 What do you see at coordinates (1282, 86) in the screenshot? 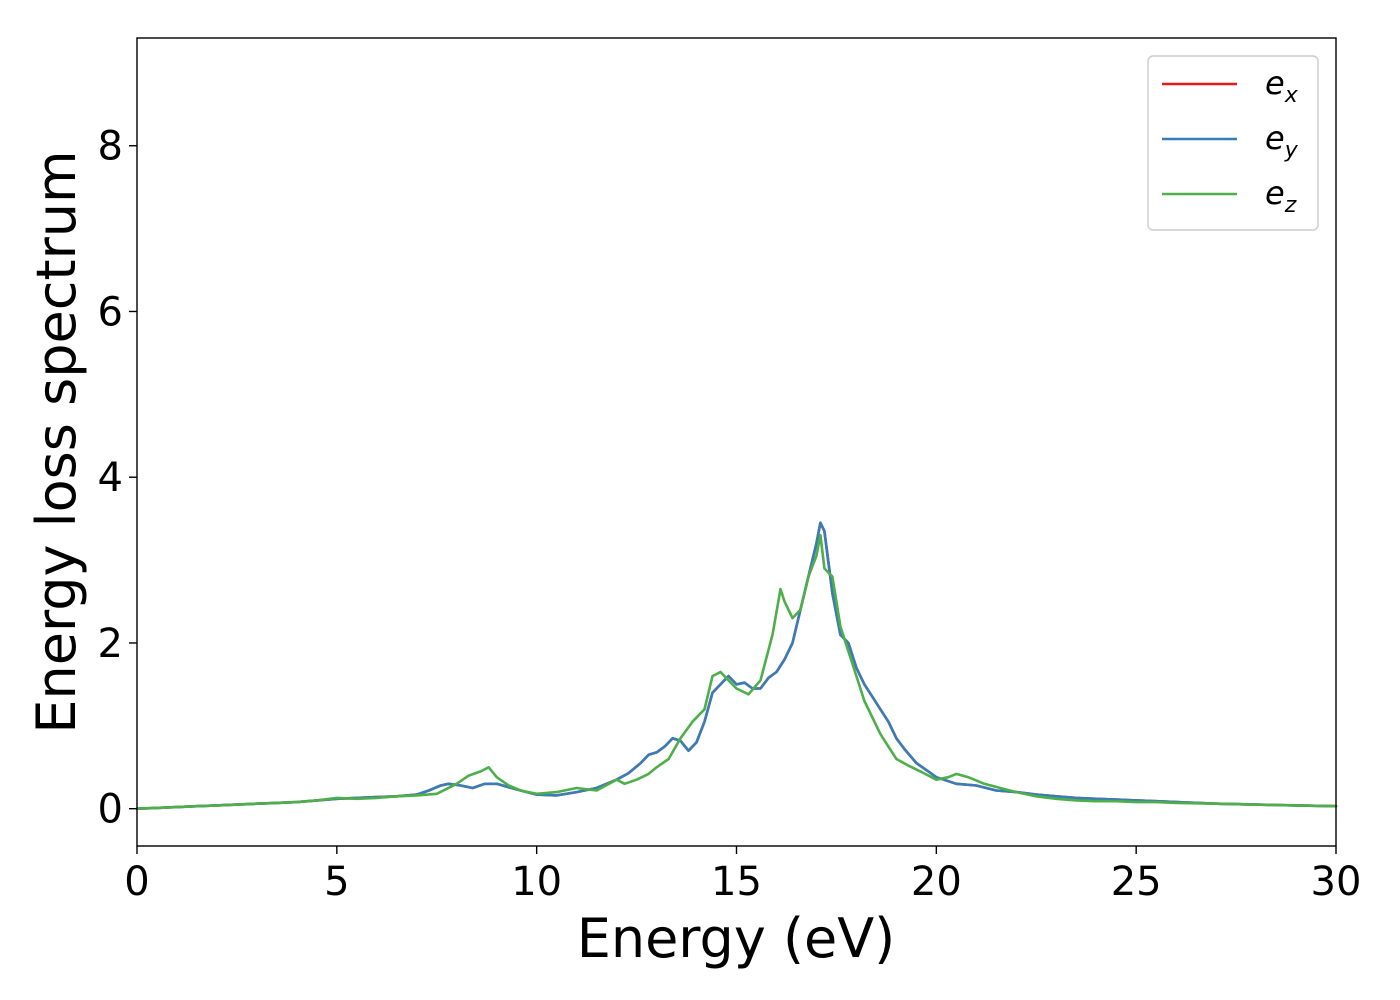
I see `legend-label-ex: ex` at bounding box center [1282, 86].